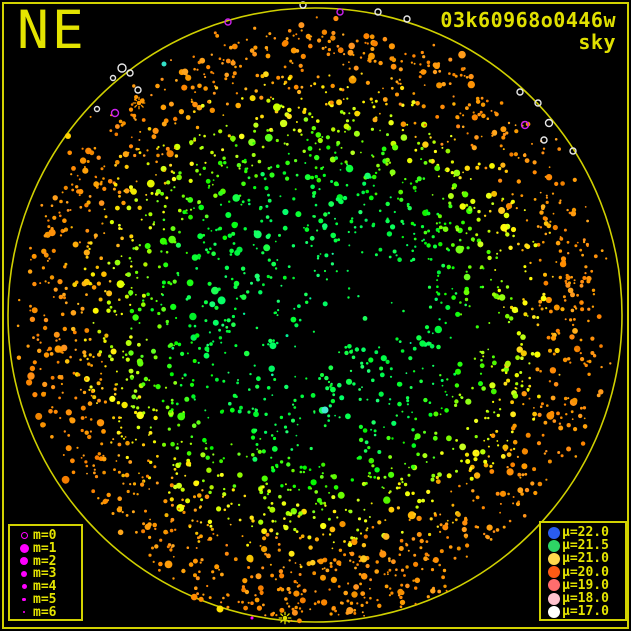 This screenshot has height=631, width=631. Describe the element at coordinates (528, 31) in the screenshot. I see `title-block: 03k60968o0446w sky` at that location.